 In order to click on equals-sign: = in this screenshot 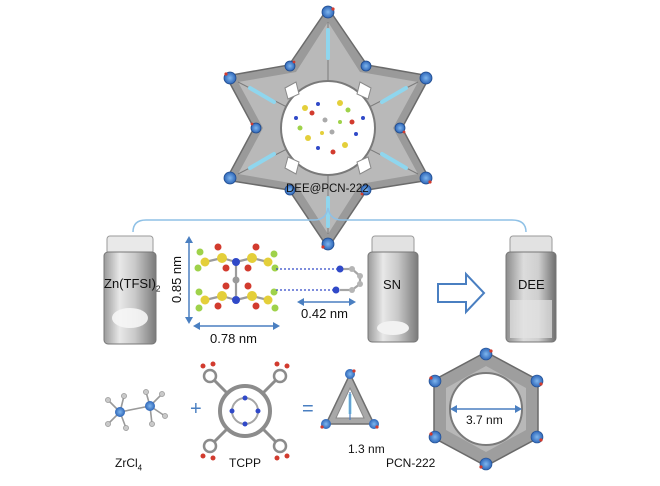, I will do `click(308, 409)`.